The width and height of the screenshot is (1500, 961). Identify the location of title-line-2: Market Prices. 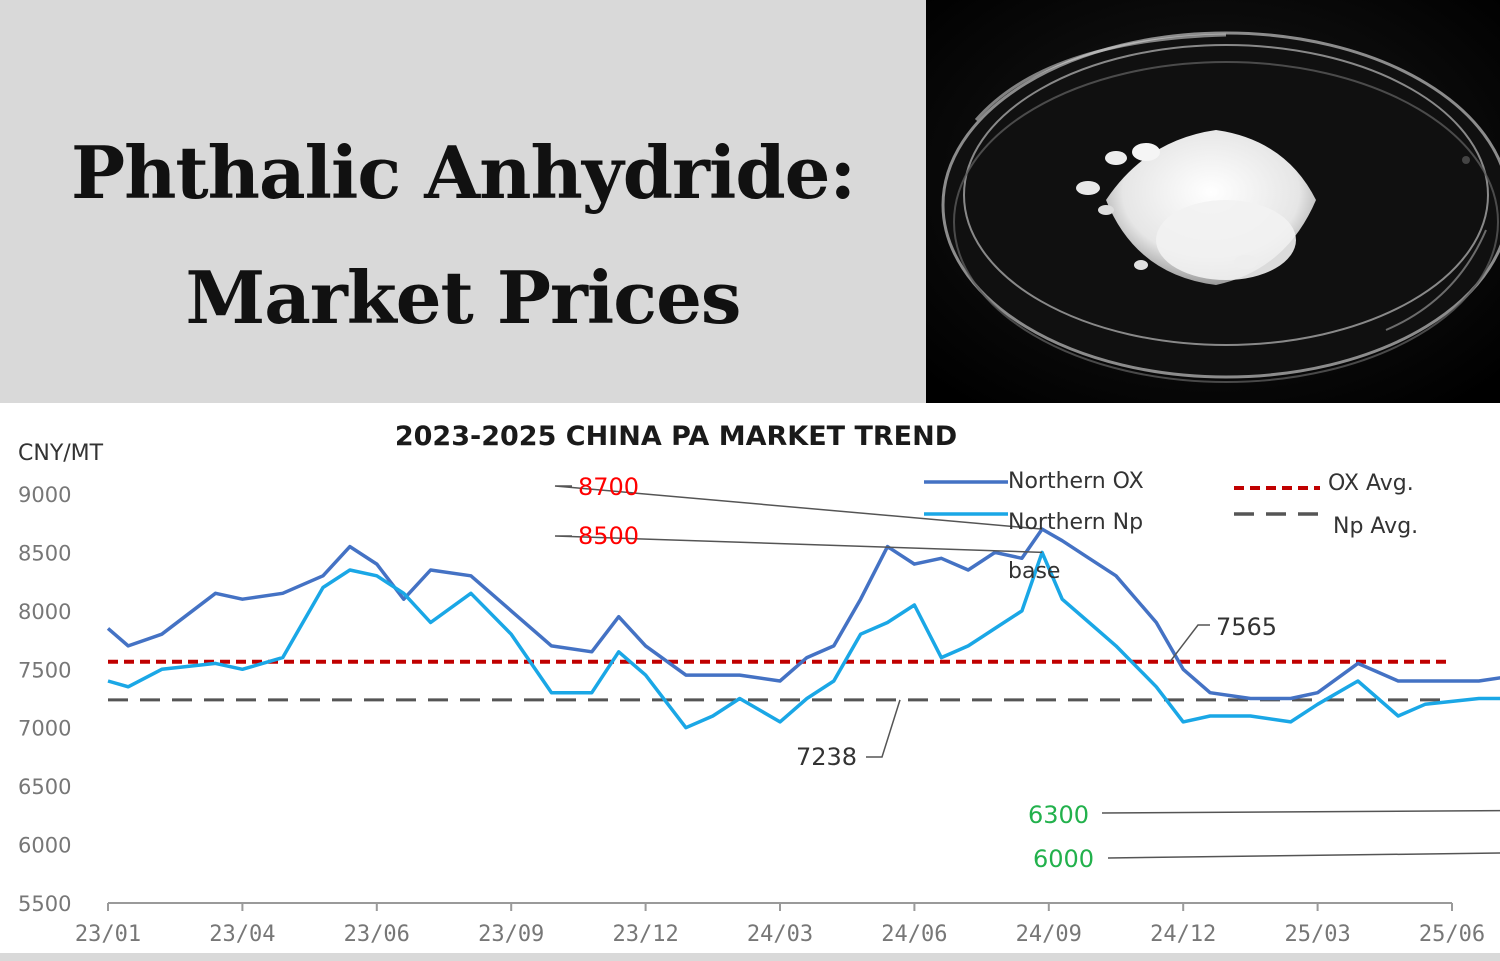
(463, 297).